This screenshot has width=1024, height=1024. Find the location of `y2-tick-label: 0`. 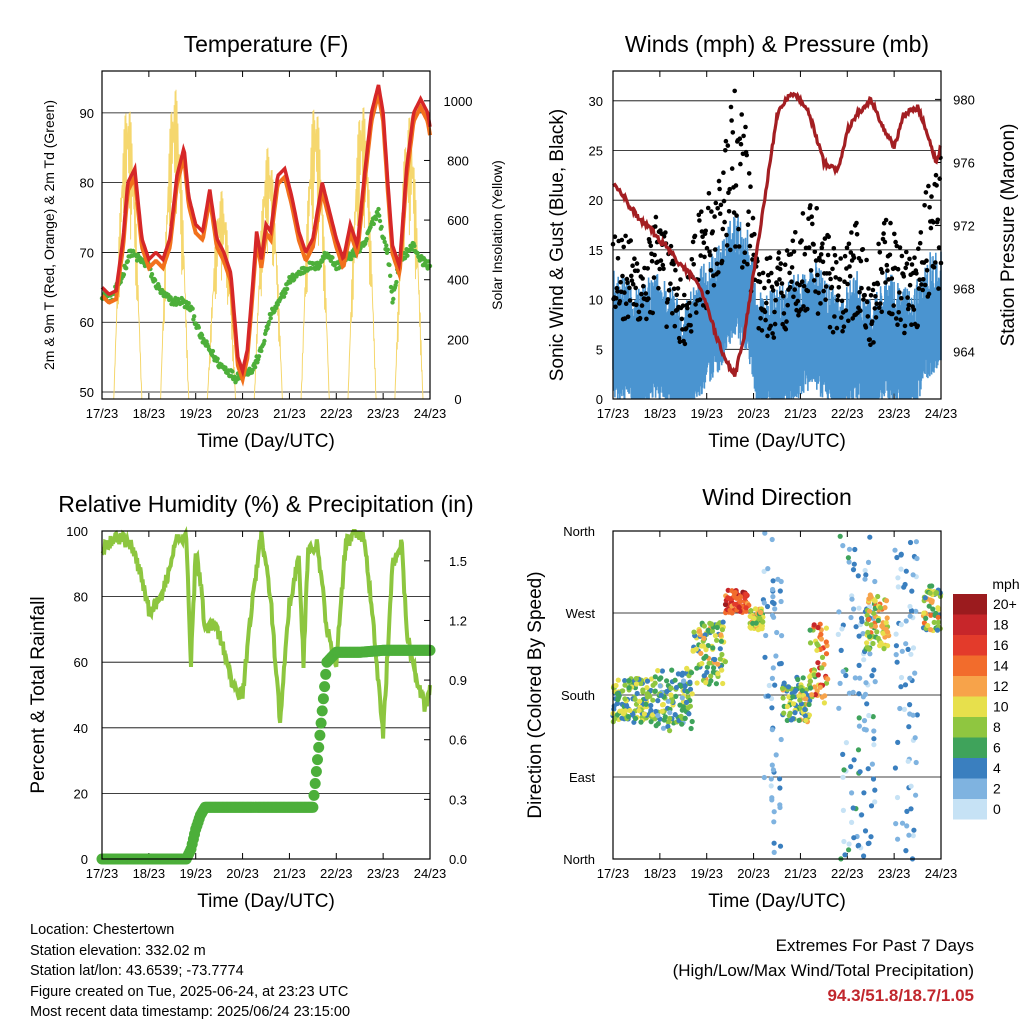

y2-tick-label: 0 is located at coordinates (457, 399).